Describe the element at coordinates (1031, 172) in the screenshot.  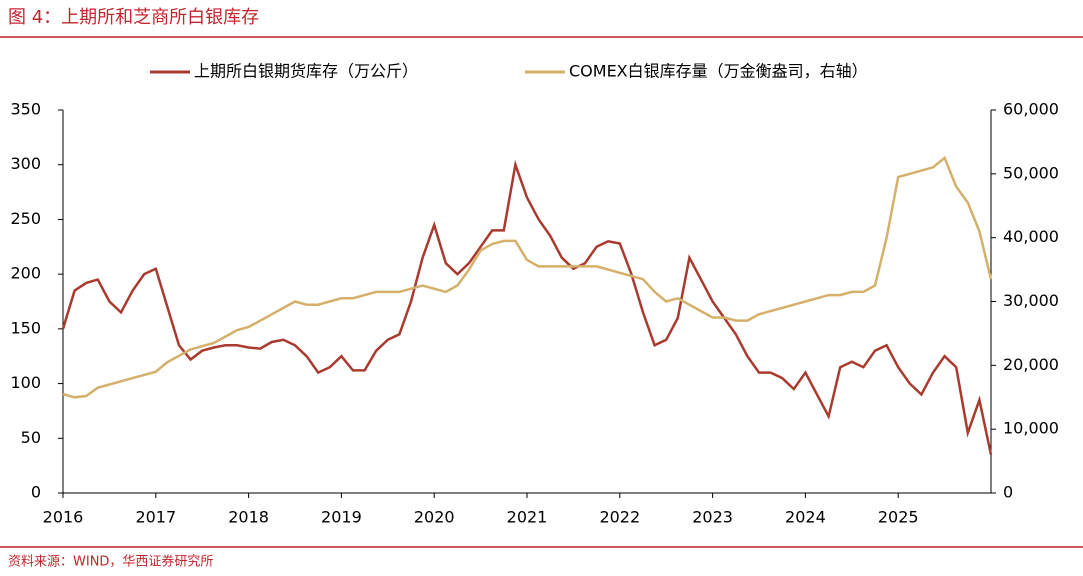
I see `y2-tick-label: 50,000` at that location.